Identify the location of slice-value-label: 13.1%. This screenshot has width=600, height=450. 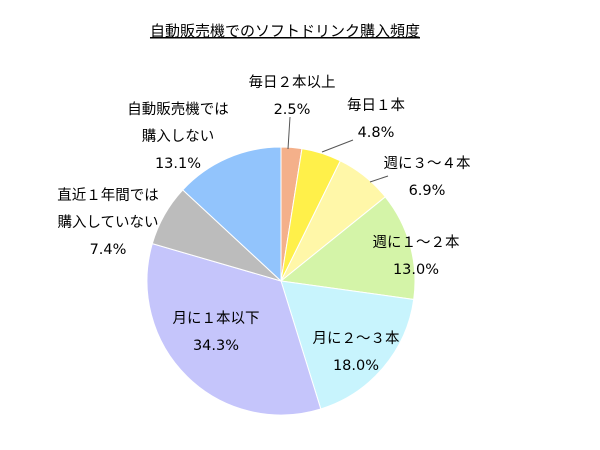
(178, 164).